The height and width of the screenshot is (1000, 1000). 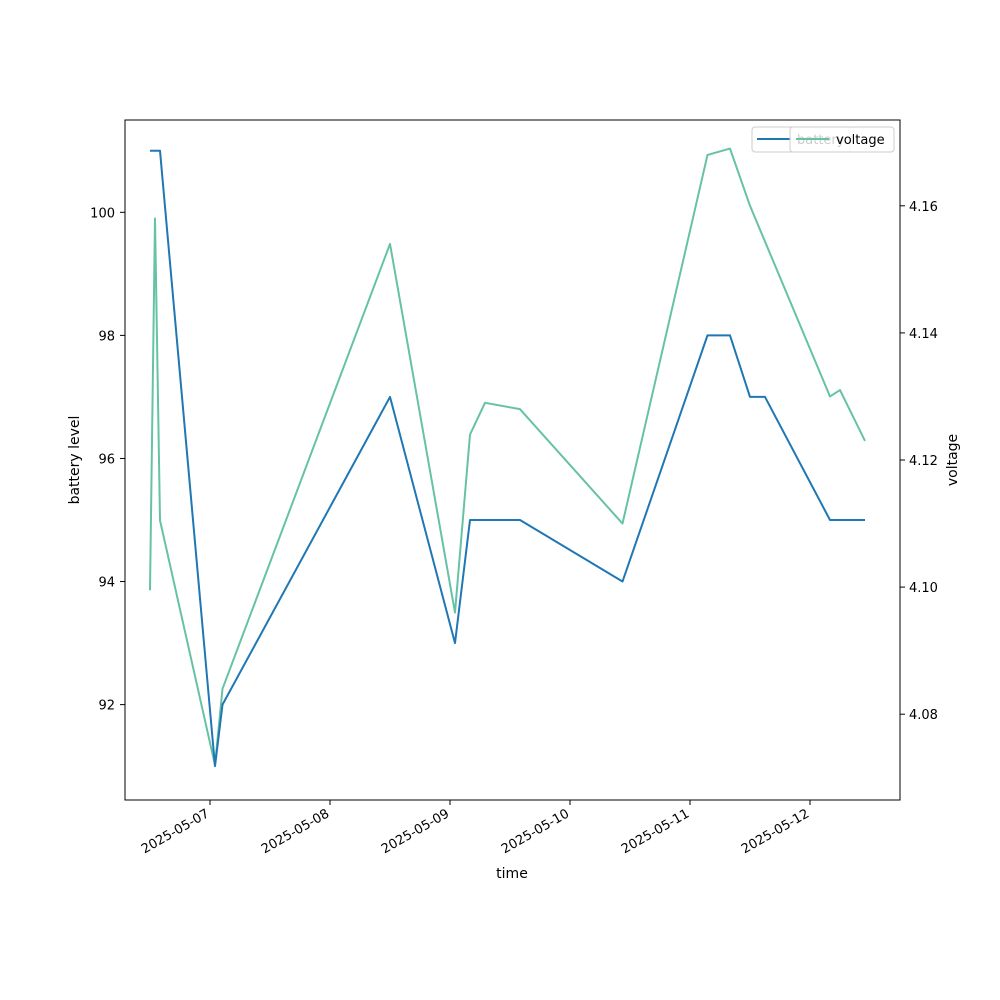 I want to click on legend-voltage: voltage, so click(x=842, y=139).